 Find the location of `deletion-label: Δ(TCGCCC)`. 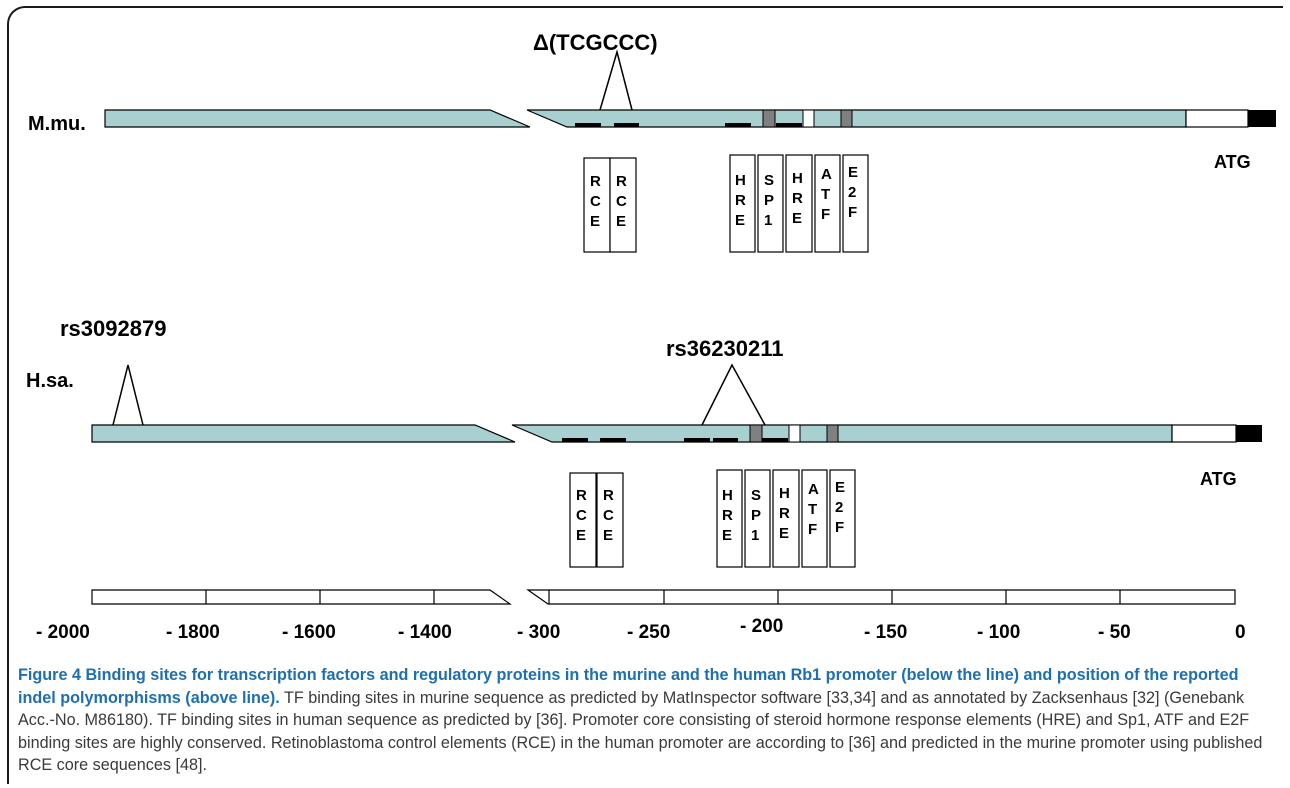

deletion-label: Δ(TCGCCC) is located at coordinates (595, 42).